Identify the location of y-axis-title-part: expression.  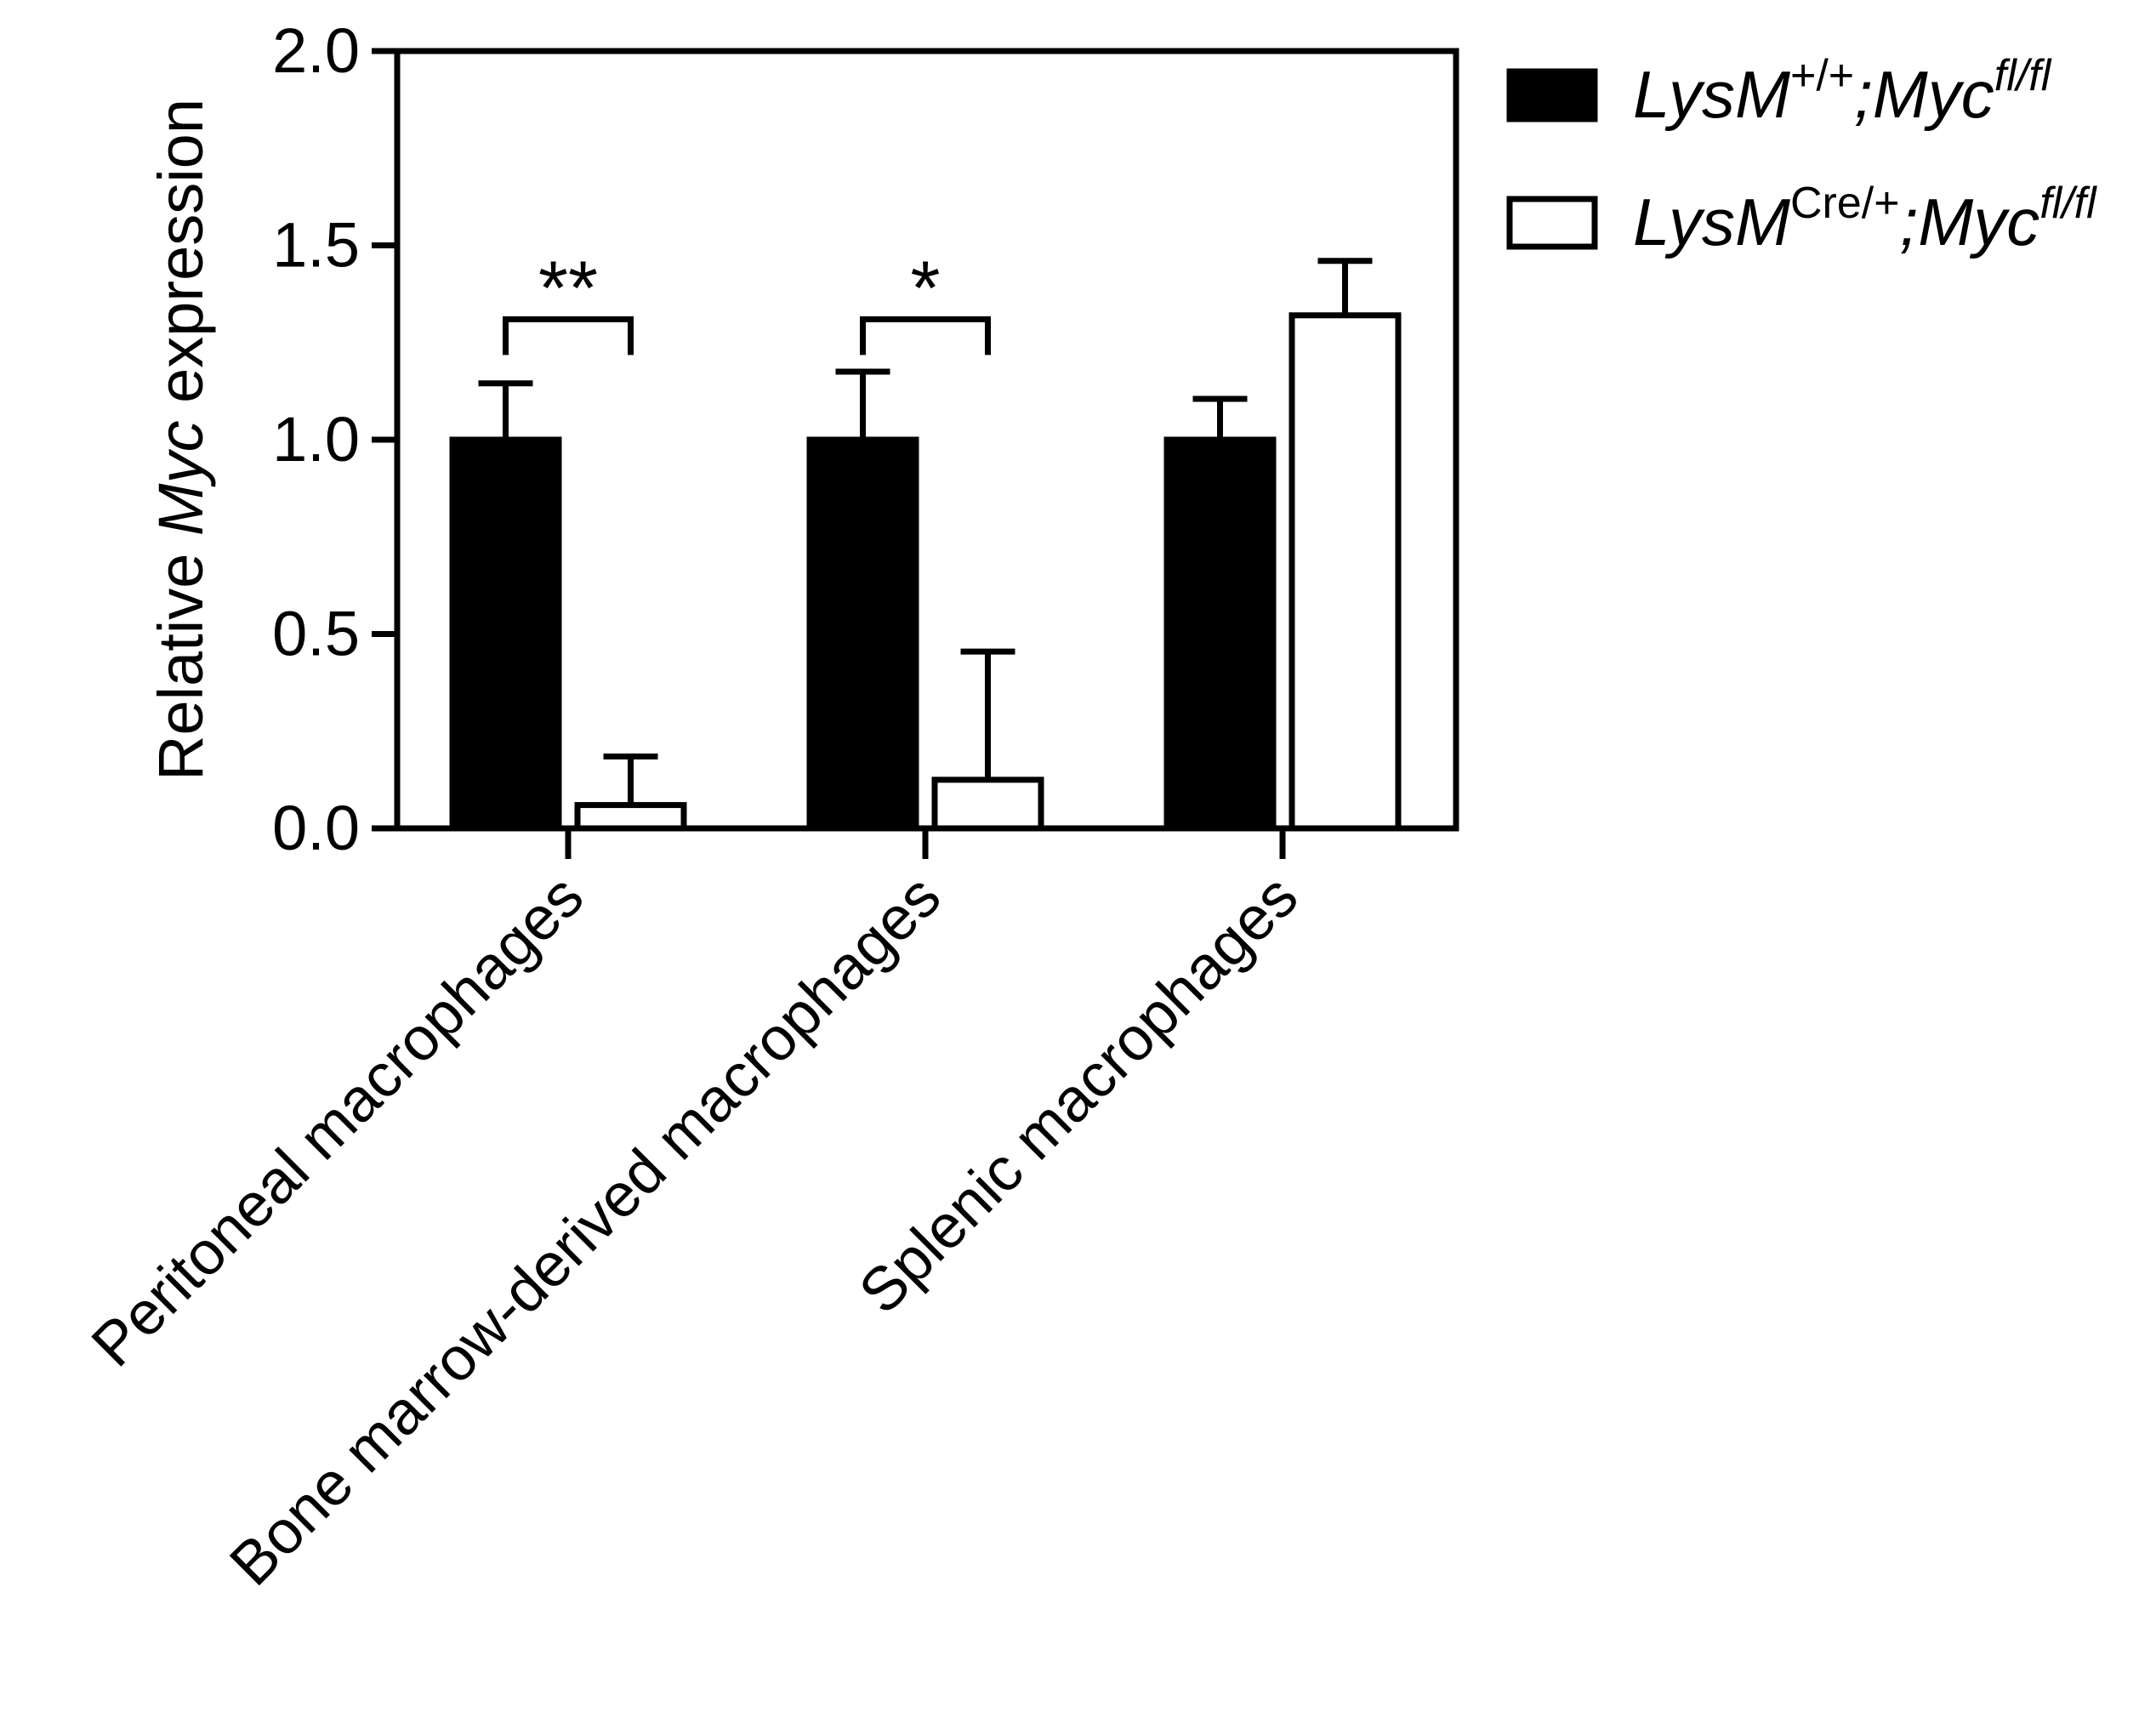
(181, 259).